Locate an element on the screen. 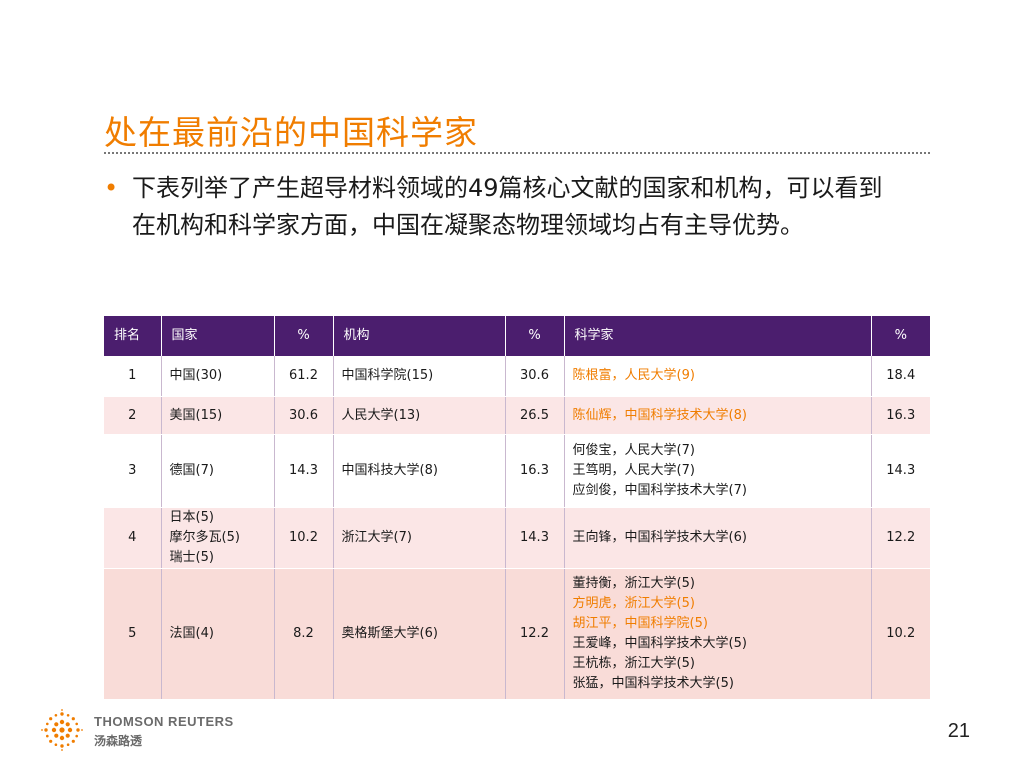  header-institution: 机构 is located at coordinates (418, 336).